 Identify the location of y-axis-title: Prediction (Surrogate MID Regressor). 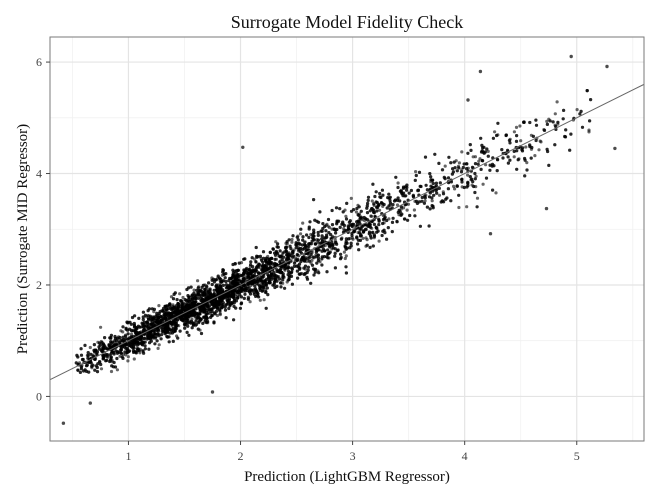
(23, 239).